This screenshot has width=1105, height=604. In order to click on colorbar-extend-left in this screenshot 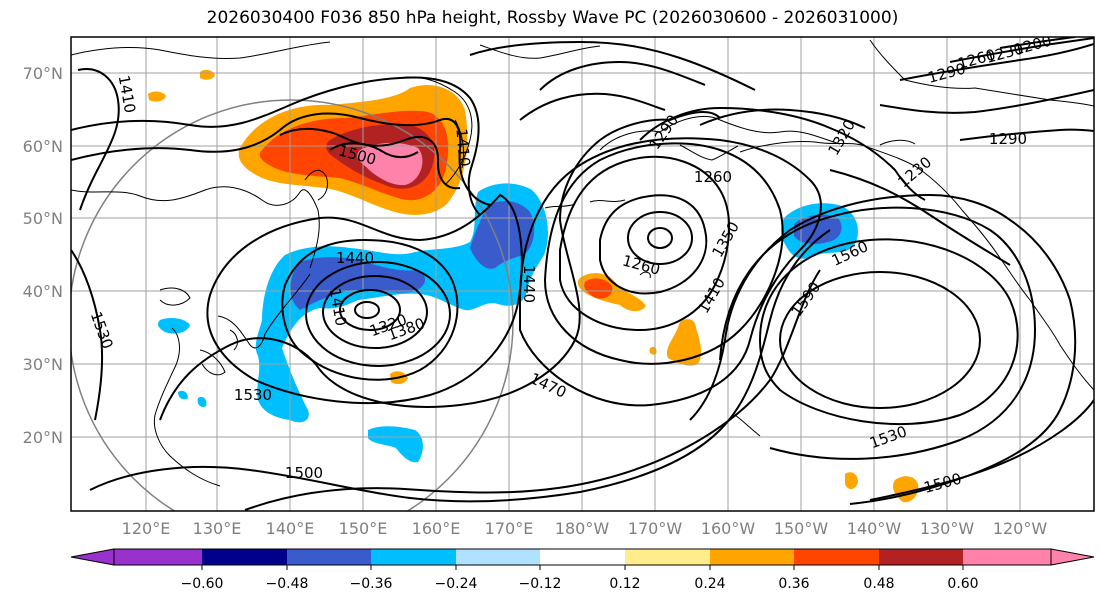, I will do `click(92, 557)`.